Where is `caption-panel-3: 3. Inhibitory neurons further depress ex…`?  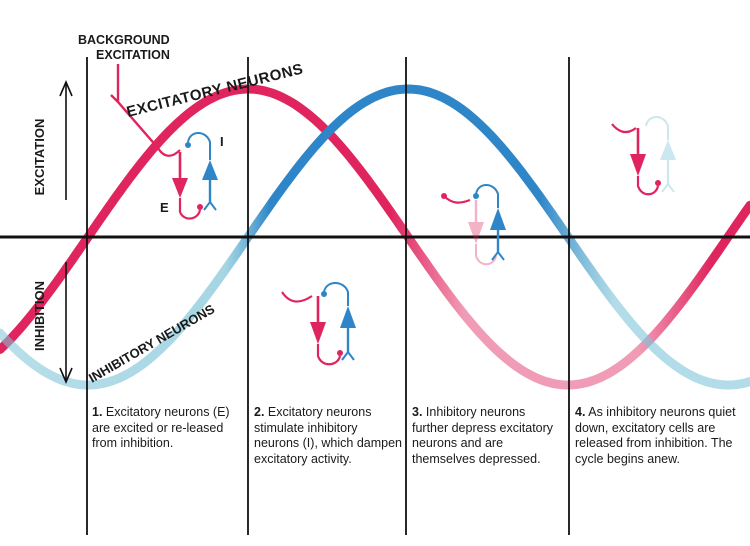 caption-panel-3: 3. Inhibitory neurons further depress ex… is located at coordinates (488, 436).